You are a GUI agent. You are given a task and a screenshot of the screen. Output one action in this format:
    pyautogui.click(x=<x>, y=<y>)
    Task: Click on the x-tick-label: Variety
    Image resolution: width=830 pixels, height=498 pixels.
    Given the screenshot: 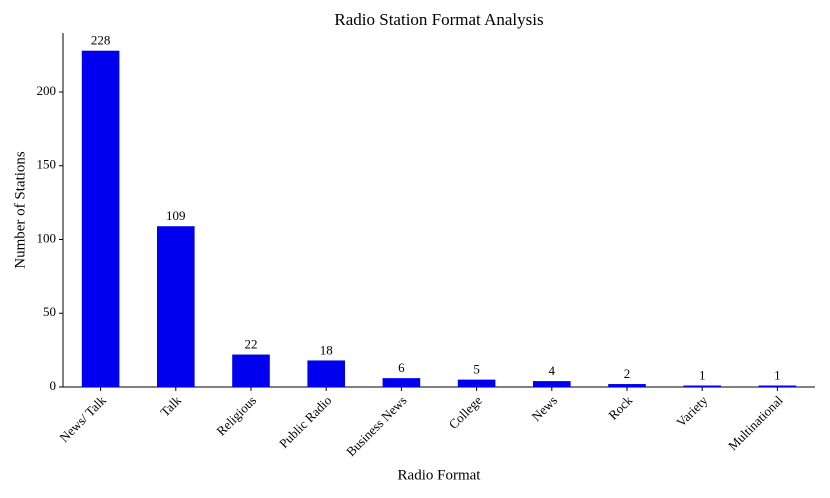 What is the action you would take?
    pyautogui.click(x=692, y=411)
    